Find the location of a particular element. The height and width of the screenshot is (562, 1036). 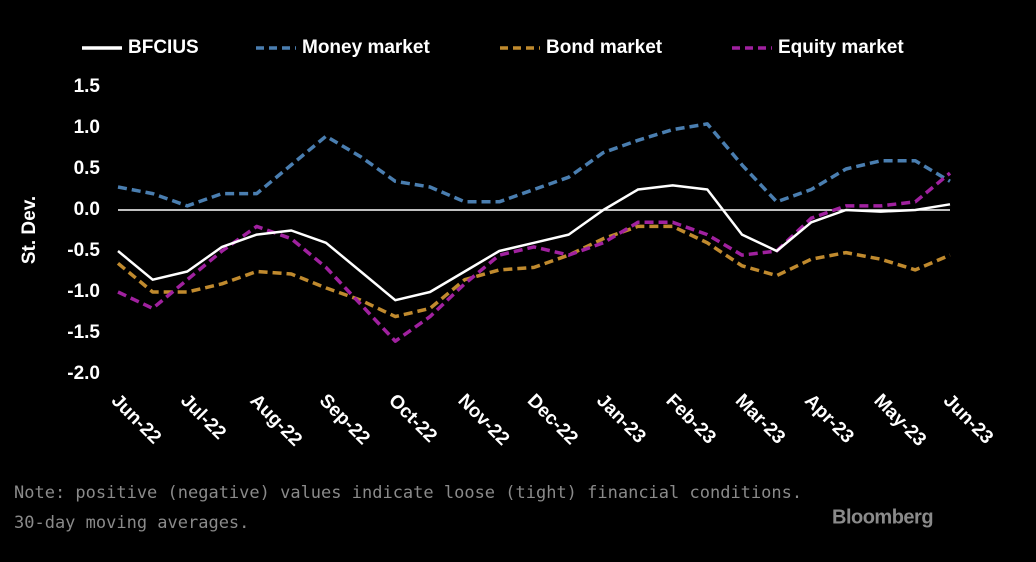

legend-label: Equity market is located at coordinates (841, 47).